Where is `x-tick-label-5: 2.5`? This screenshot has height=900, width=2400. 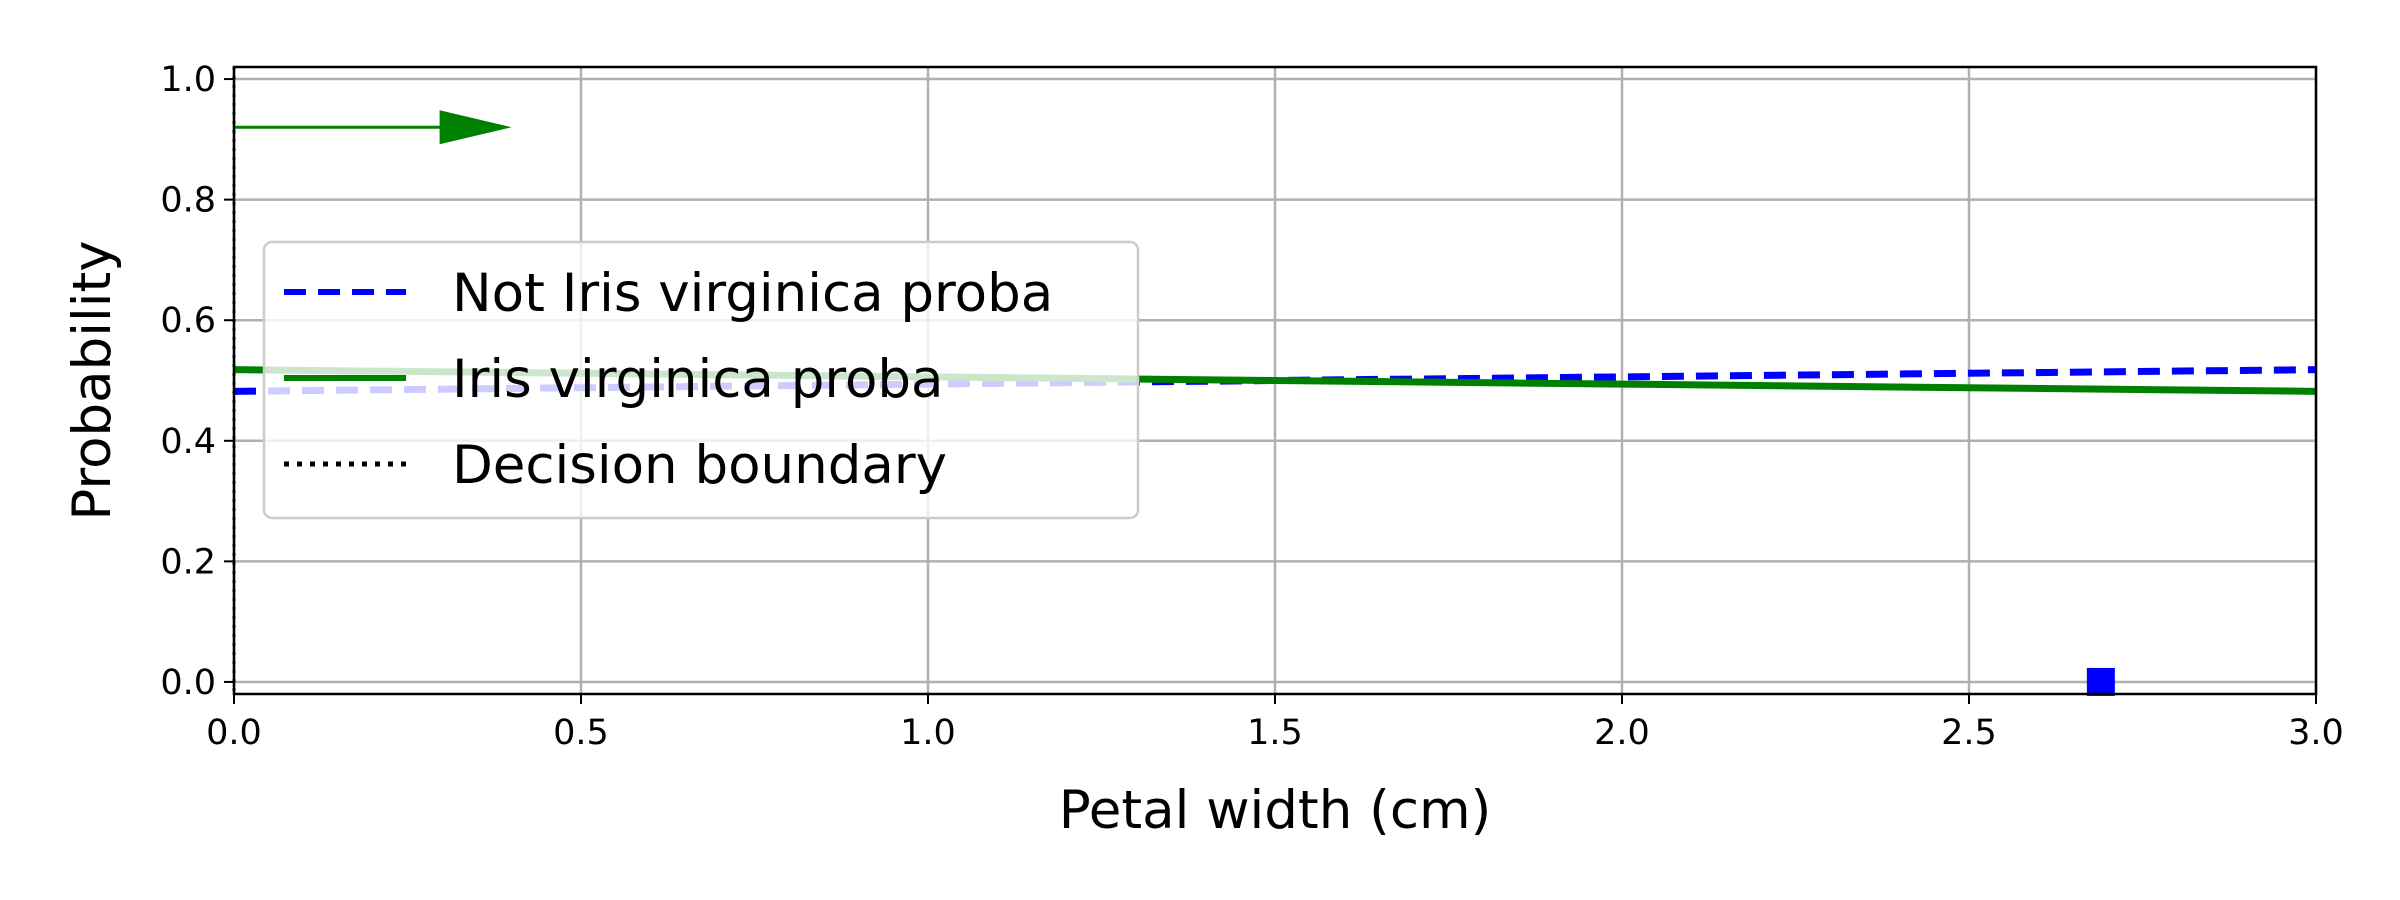 x-tick-label-5: 2.5 is located at coordinates (1969, 733).